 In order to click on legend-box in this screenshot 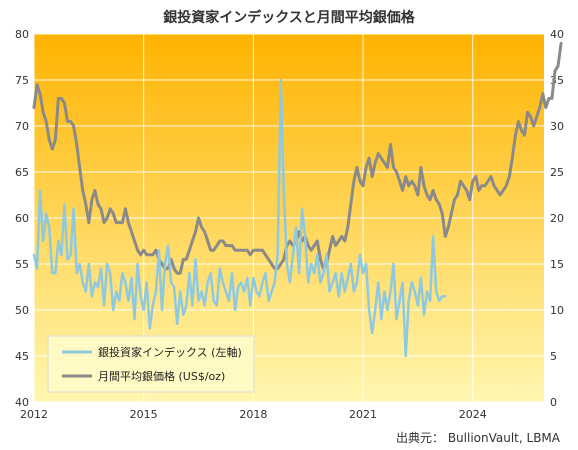, I will do `click(151, 364)`.